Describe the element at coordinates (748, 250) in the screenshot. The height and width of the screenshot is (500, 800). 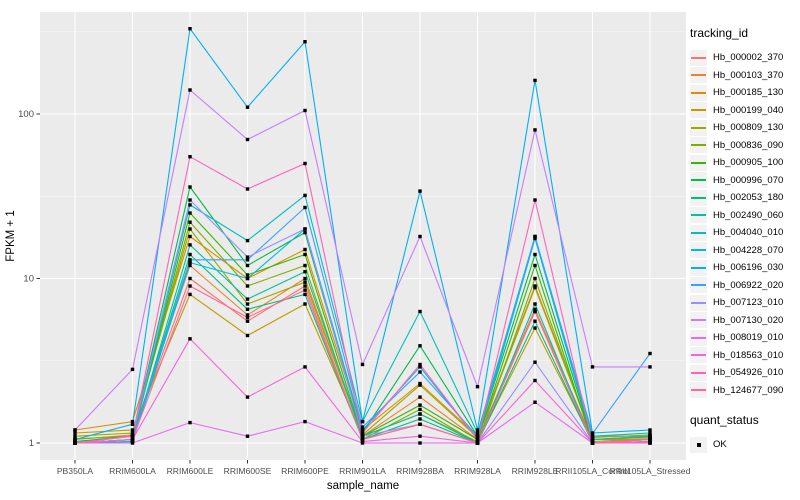
I see `legend-label: Hb_004228_070` at that location.